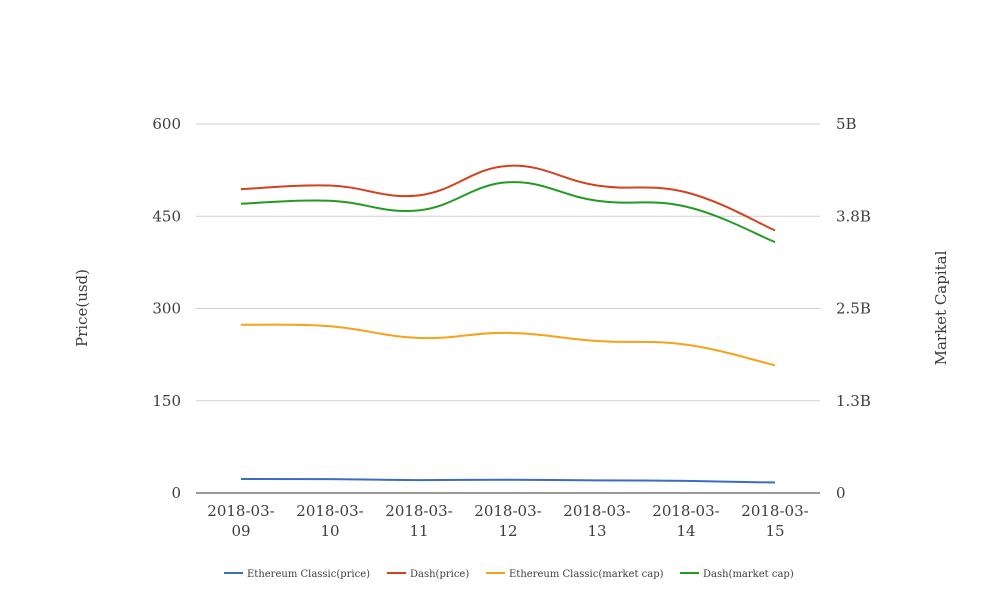 Image resolution: width=1008 pixels, height=616 pixels. I want to click on x-tick-label: 2018-03-11, so click(418, 521).